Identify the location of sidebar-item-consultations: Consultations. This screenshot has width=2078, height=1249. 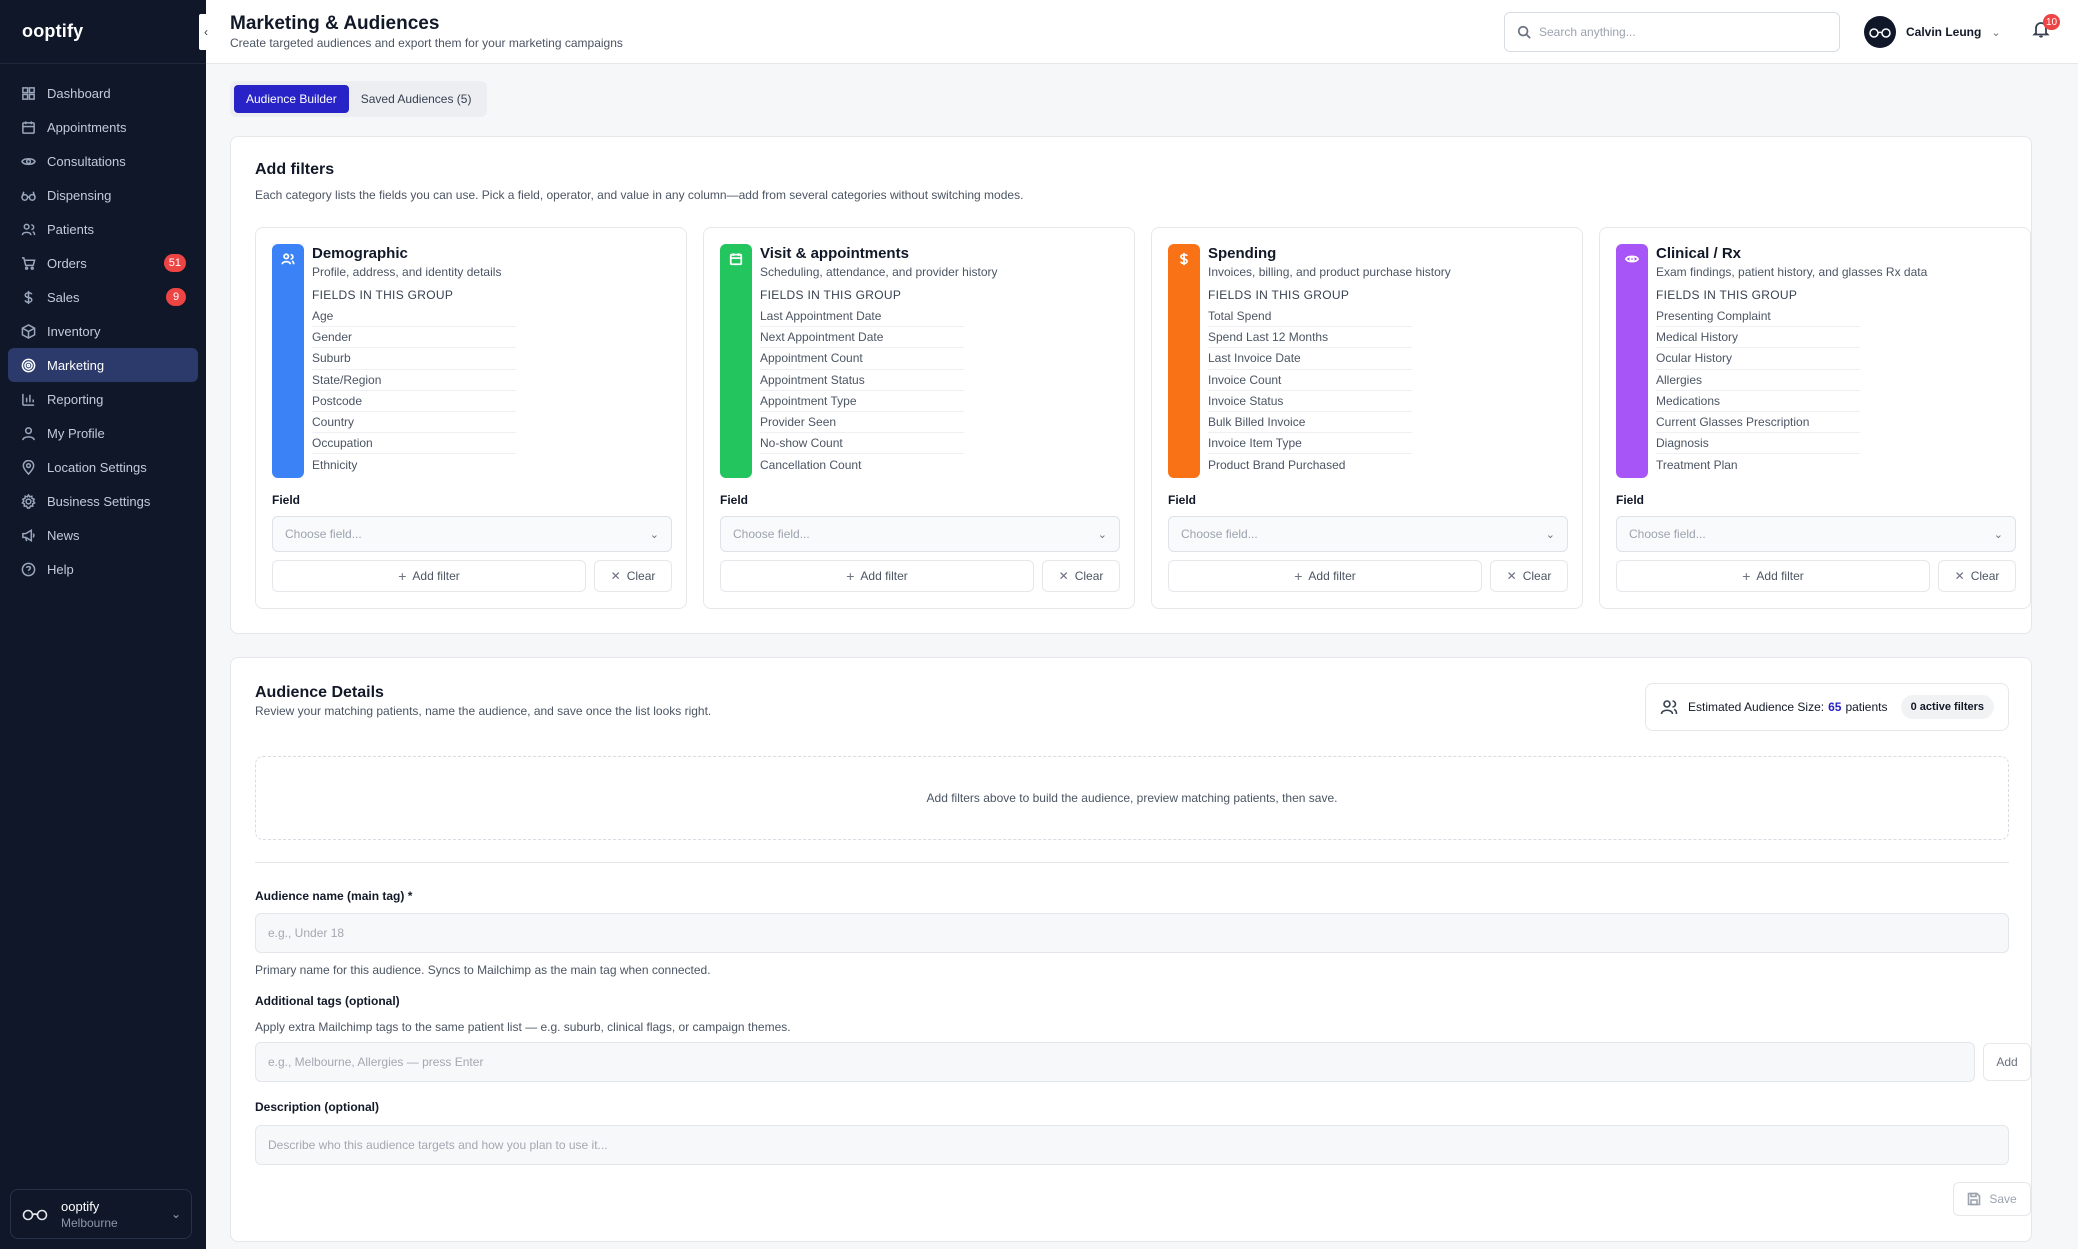
(103, 161).